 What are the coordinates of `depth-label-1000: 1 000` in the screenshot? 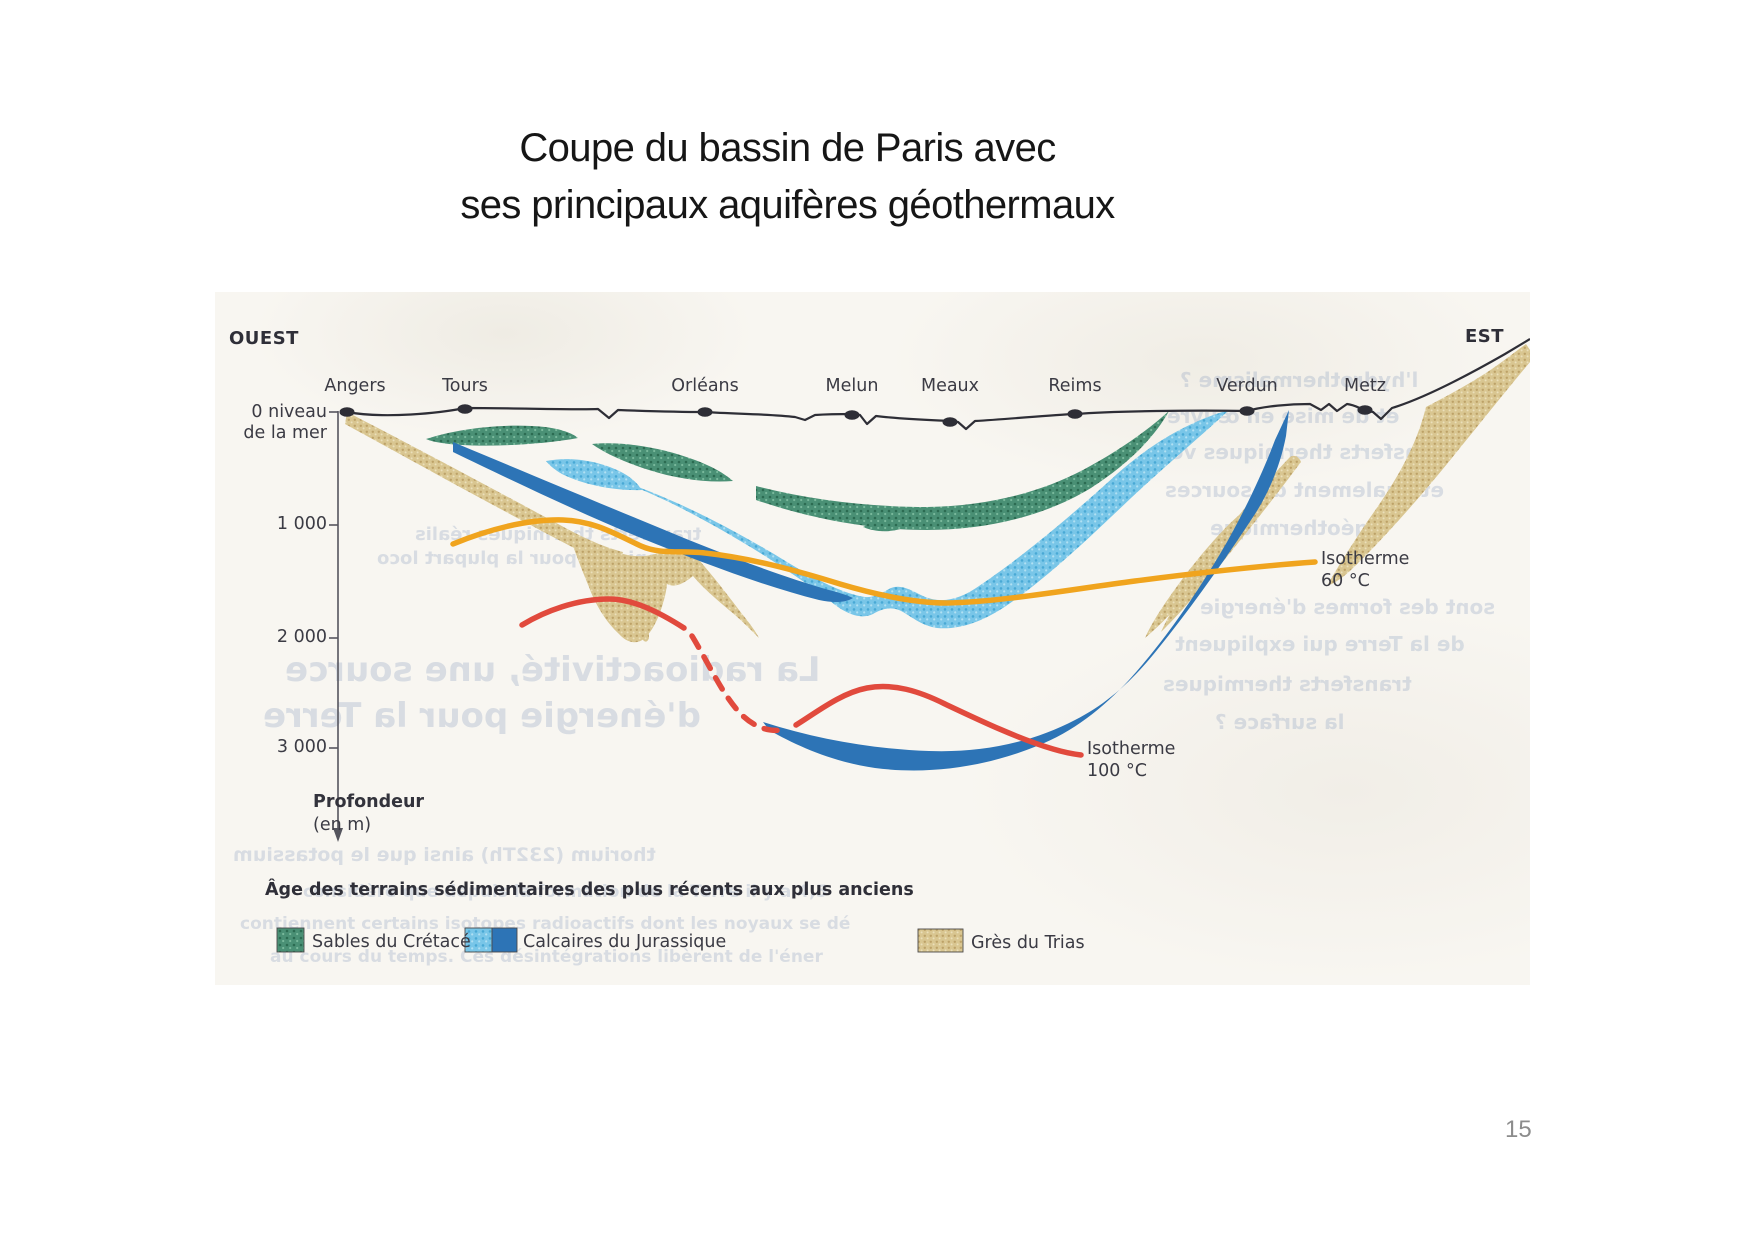 It's located at (301, 524).